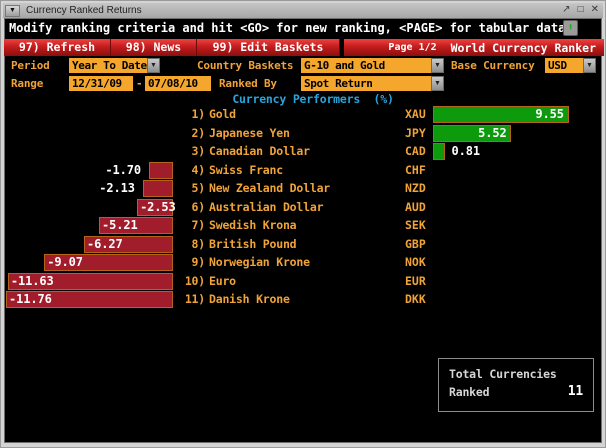 This screenshot has width=606, height=448. What do you see at coordinates (154, 47) in the screenshot?
I see `news-button: 98) News` at bounding box center [154, 47].